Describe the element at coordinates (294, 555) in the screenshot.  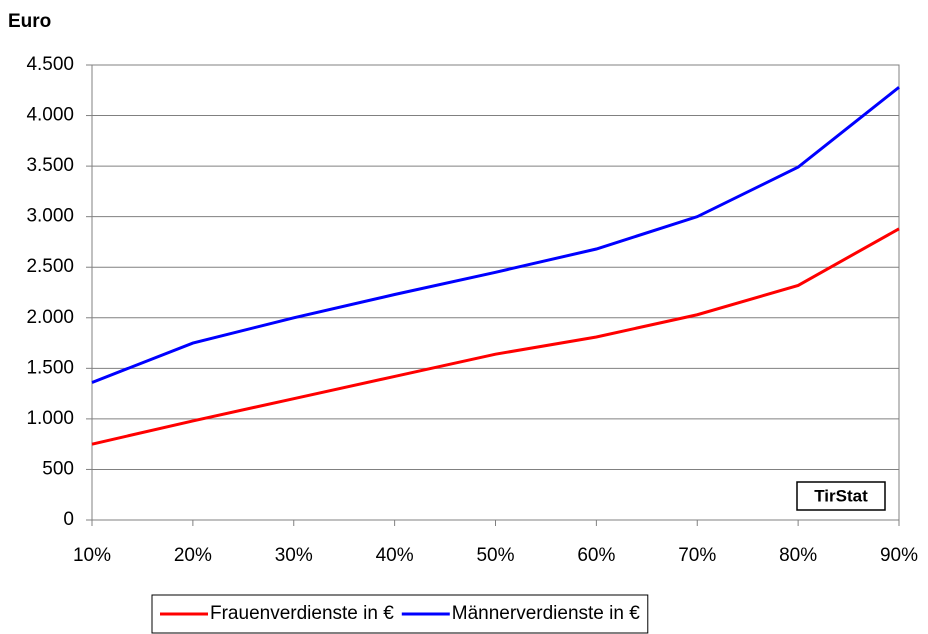
I see `x-tick-label: 30%` at that location.